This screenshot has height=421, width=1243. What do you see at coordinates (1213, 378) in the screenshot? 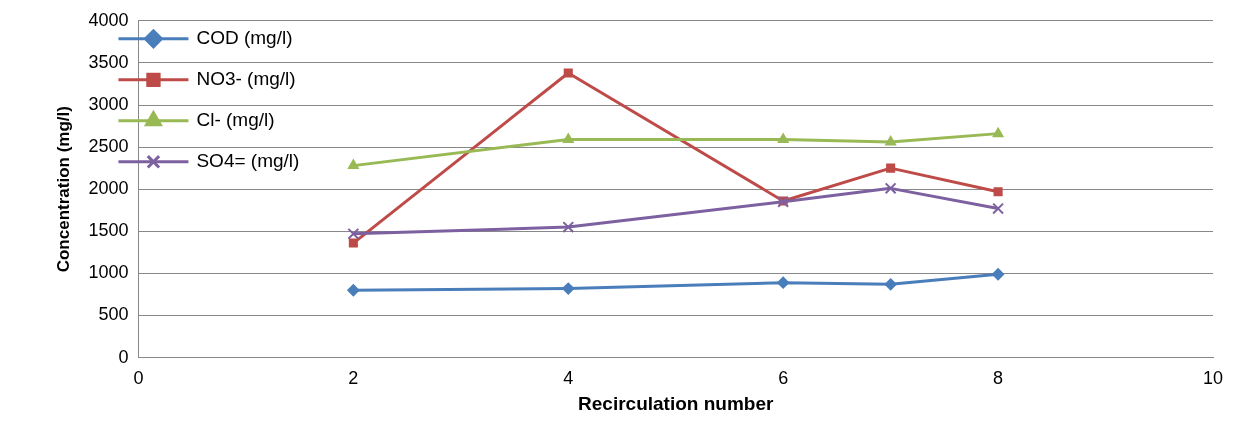
I see `x-tick-label: 10` at bounding box center [1213, 378].